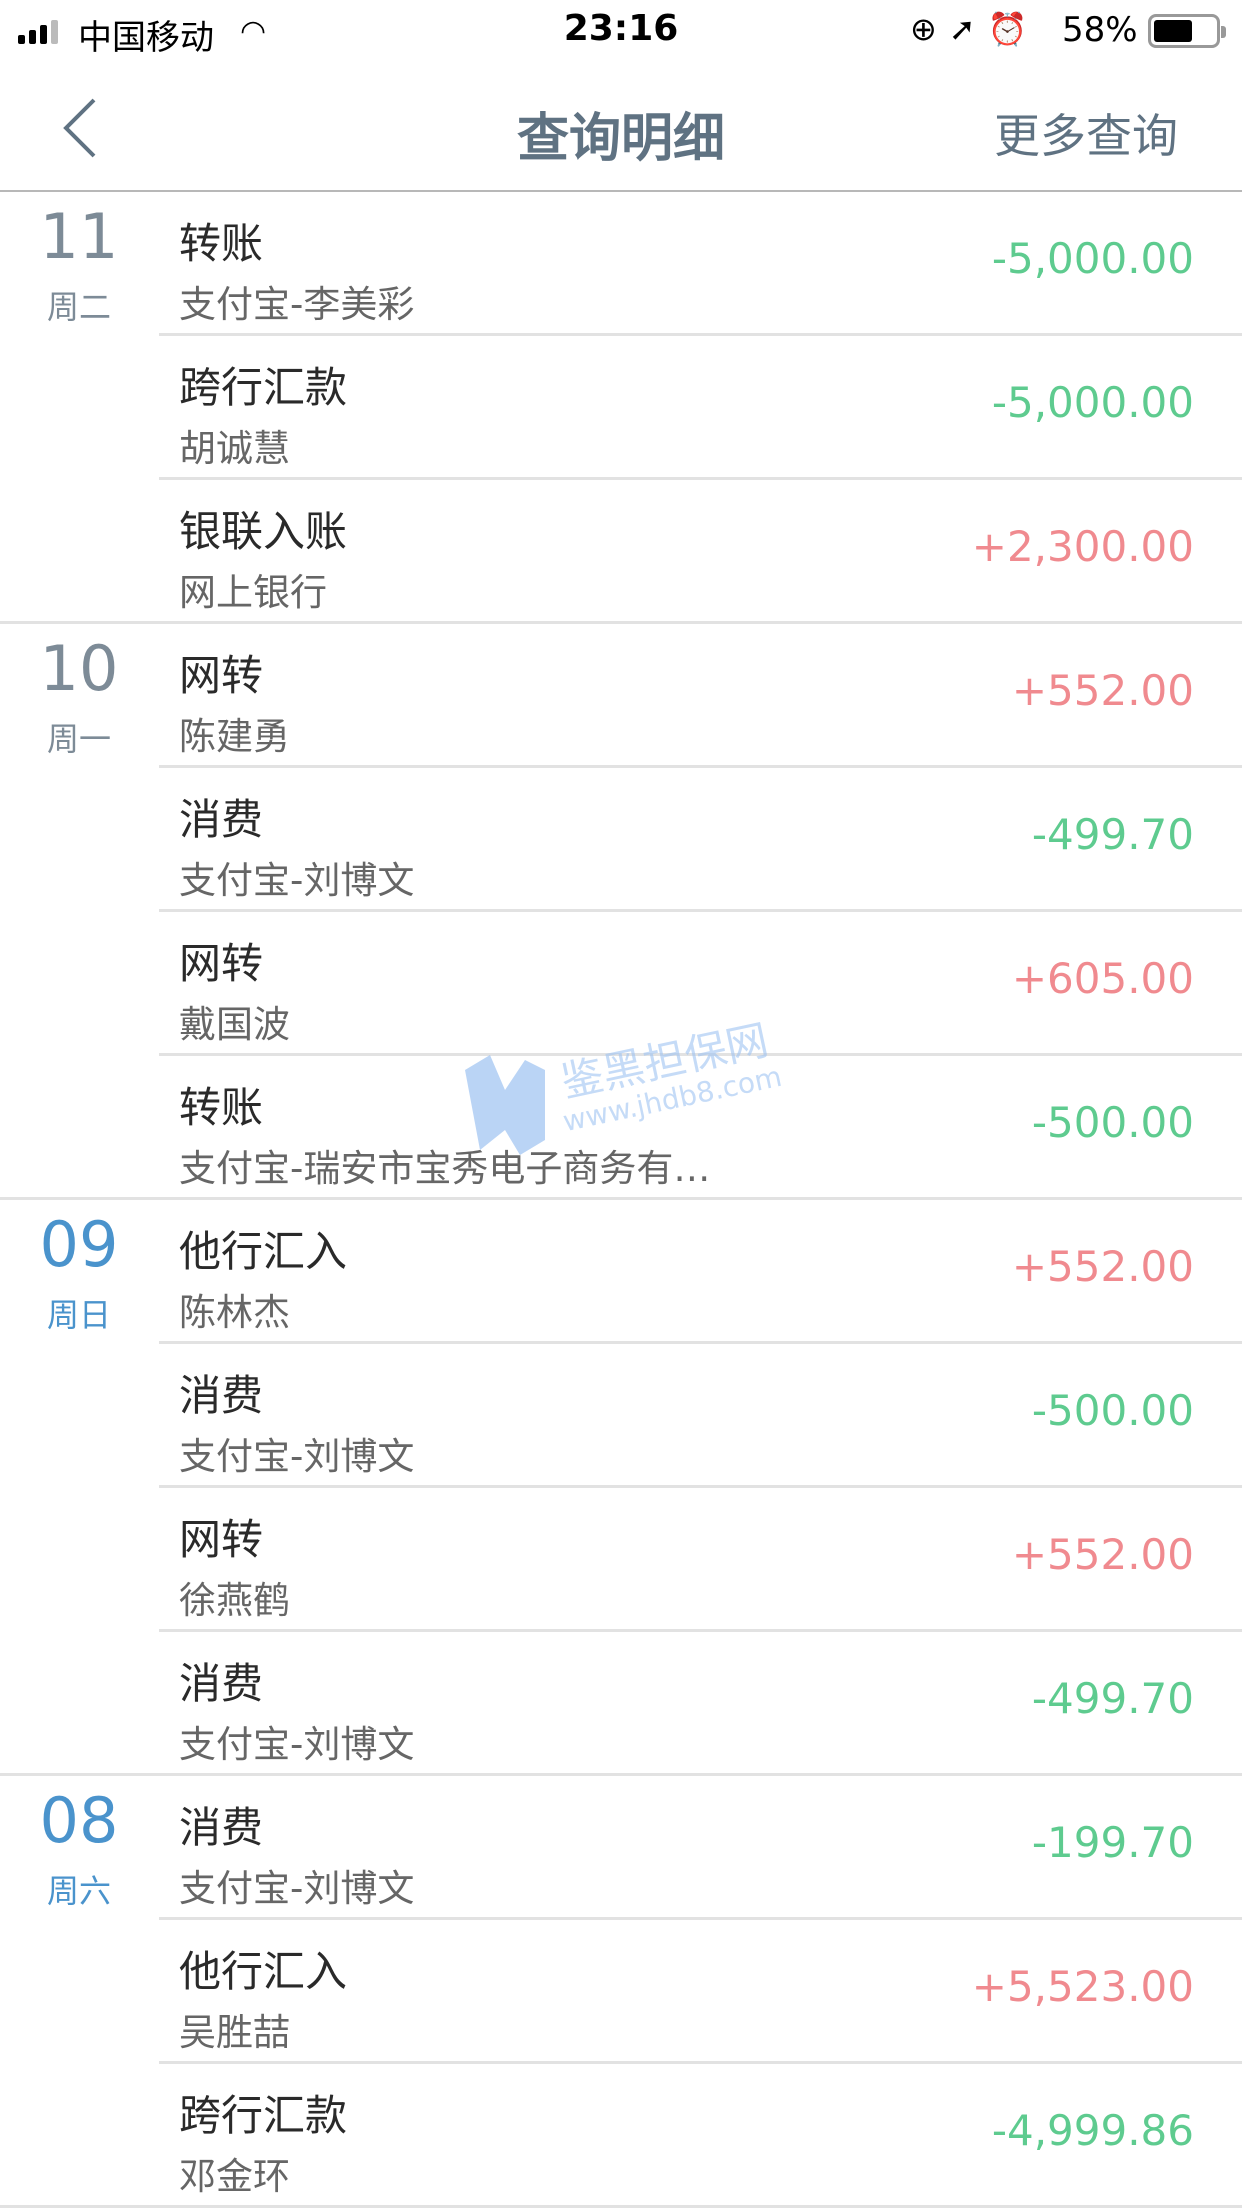  What do you see at coordinates (621, 1560) in the screenshot?
I see `transaction-row: 网转徐燕鹤 +552.00` at bounding box center [621, 1560].